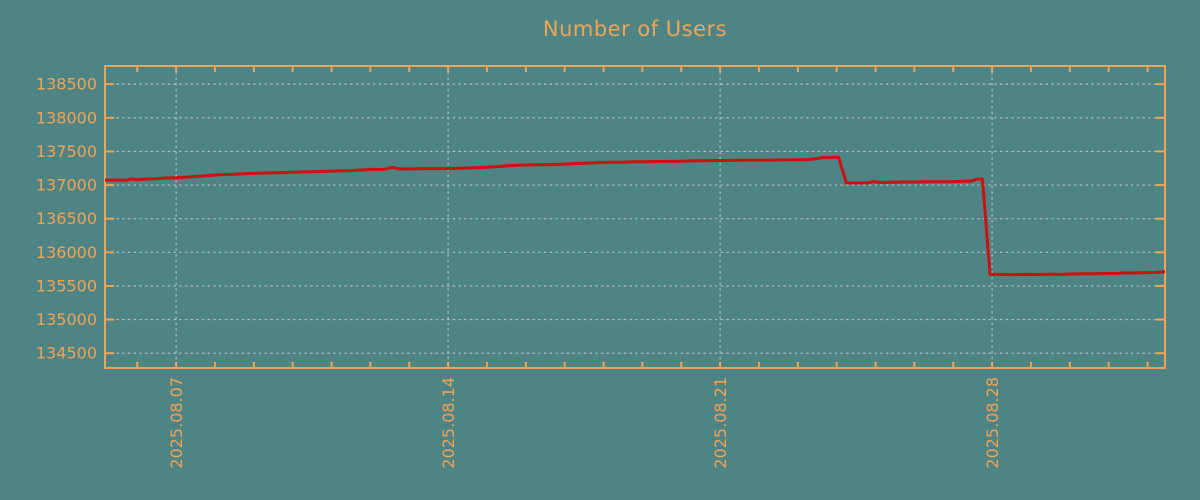  What do you see at coordinates (66, 319) in the screenshot?
I see `y-tick-label: 135000` at bounding box center [66, 319].